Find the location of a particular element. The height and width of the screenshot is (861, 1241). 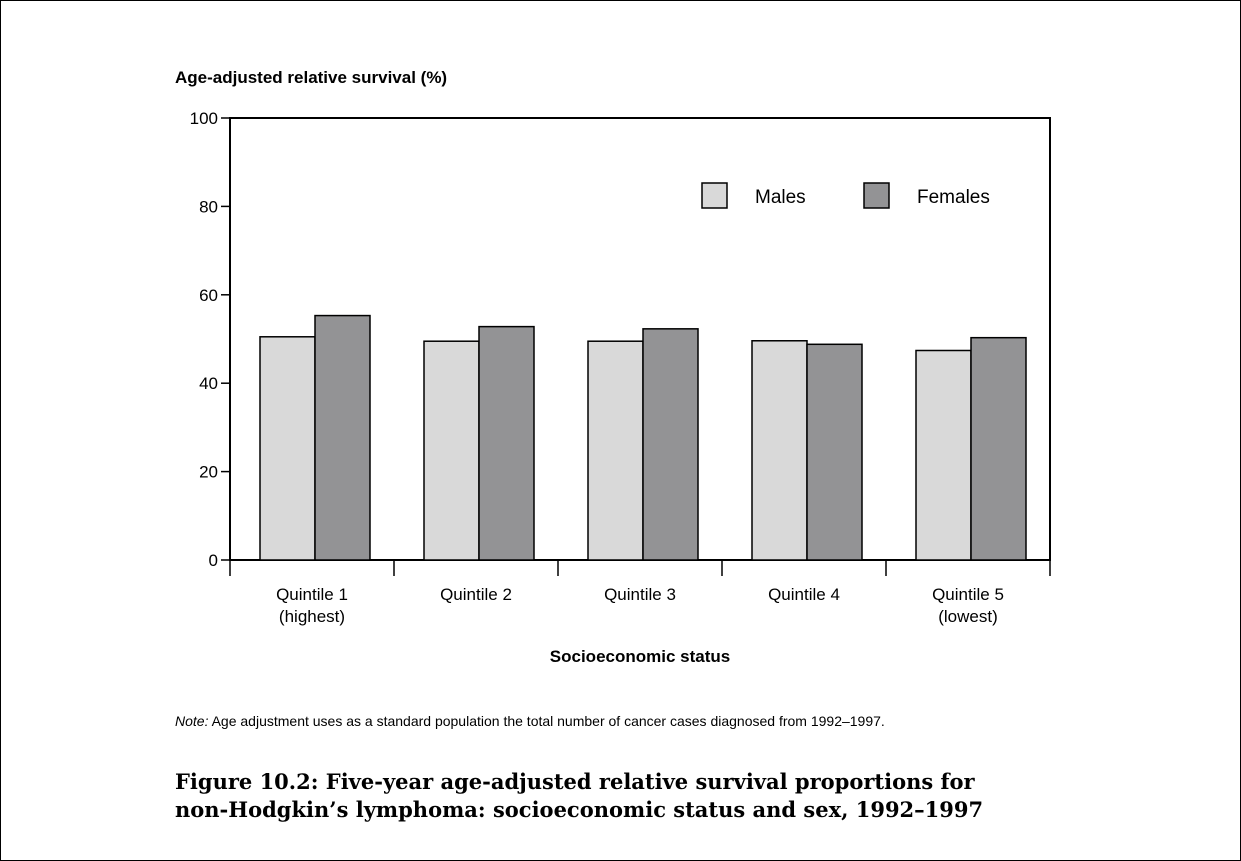

y-tick-label: 0 is located at coordinates (213, 560).